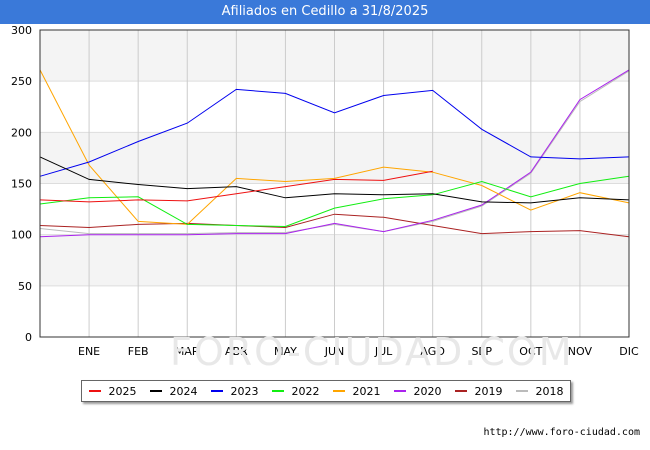 This screenshot has width=650, height=450. What do you see at coordinates (481, 351) in the screenshot?
I see `x-tick-label: SEP` at bounding box center [481, 351].